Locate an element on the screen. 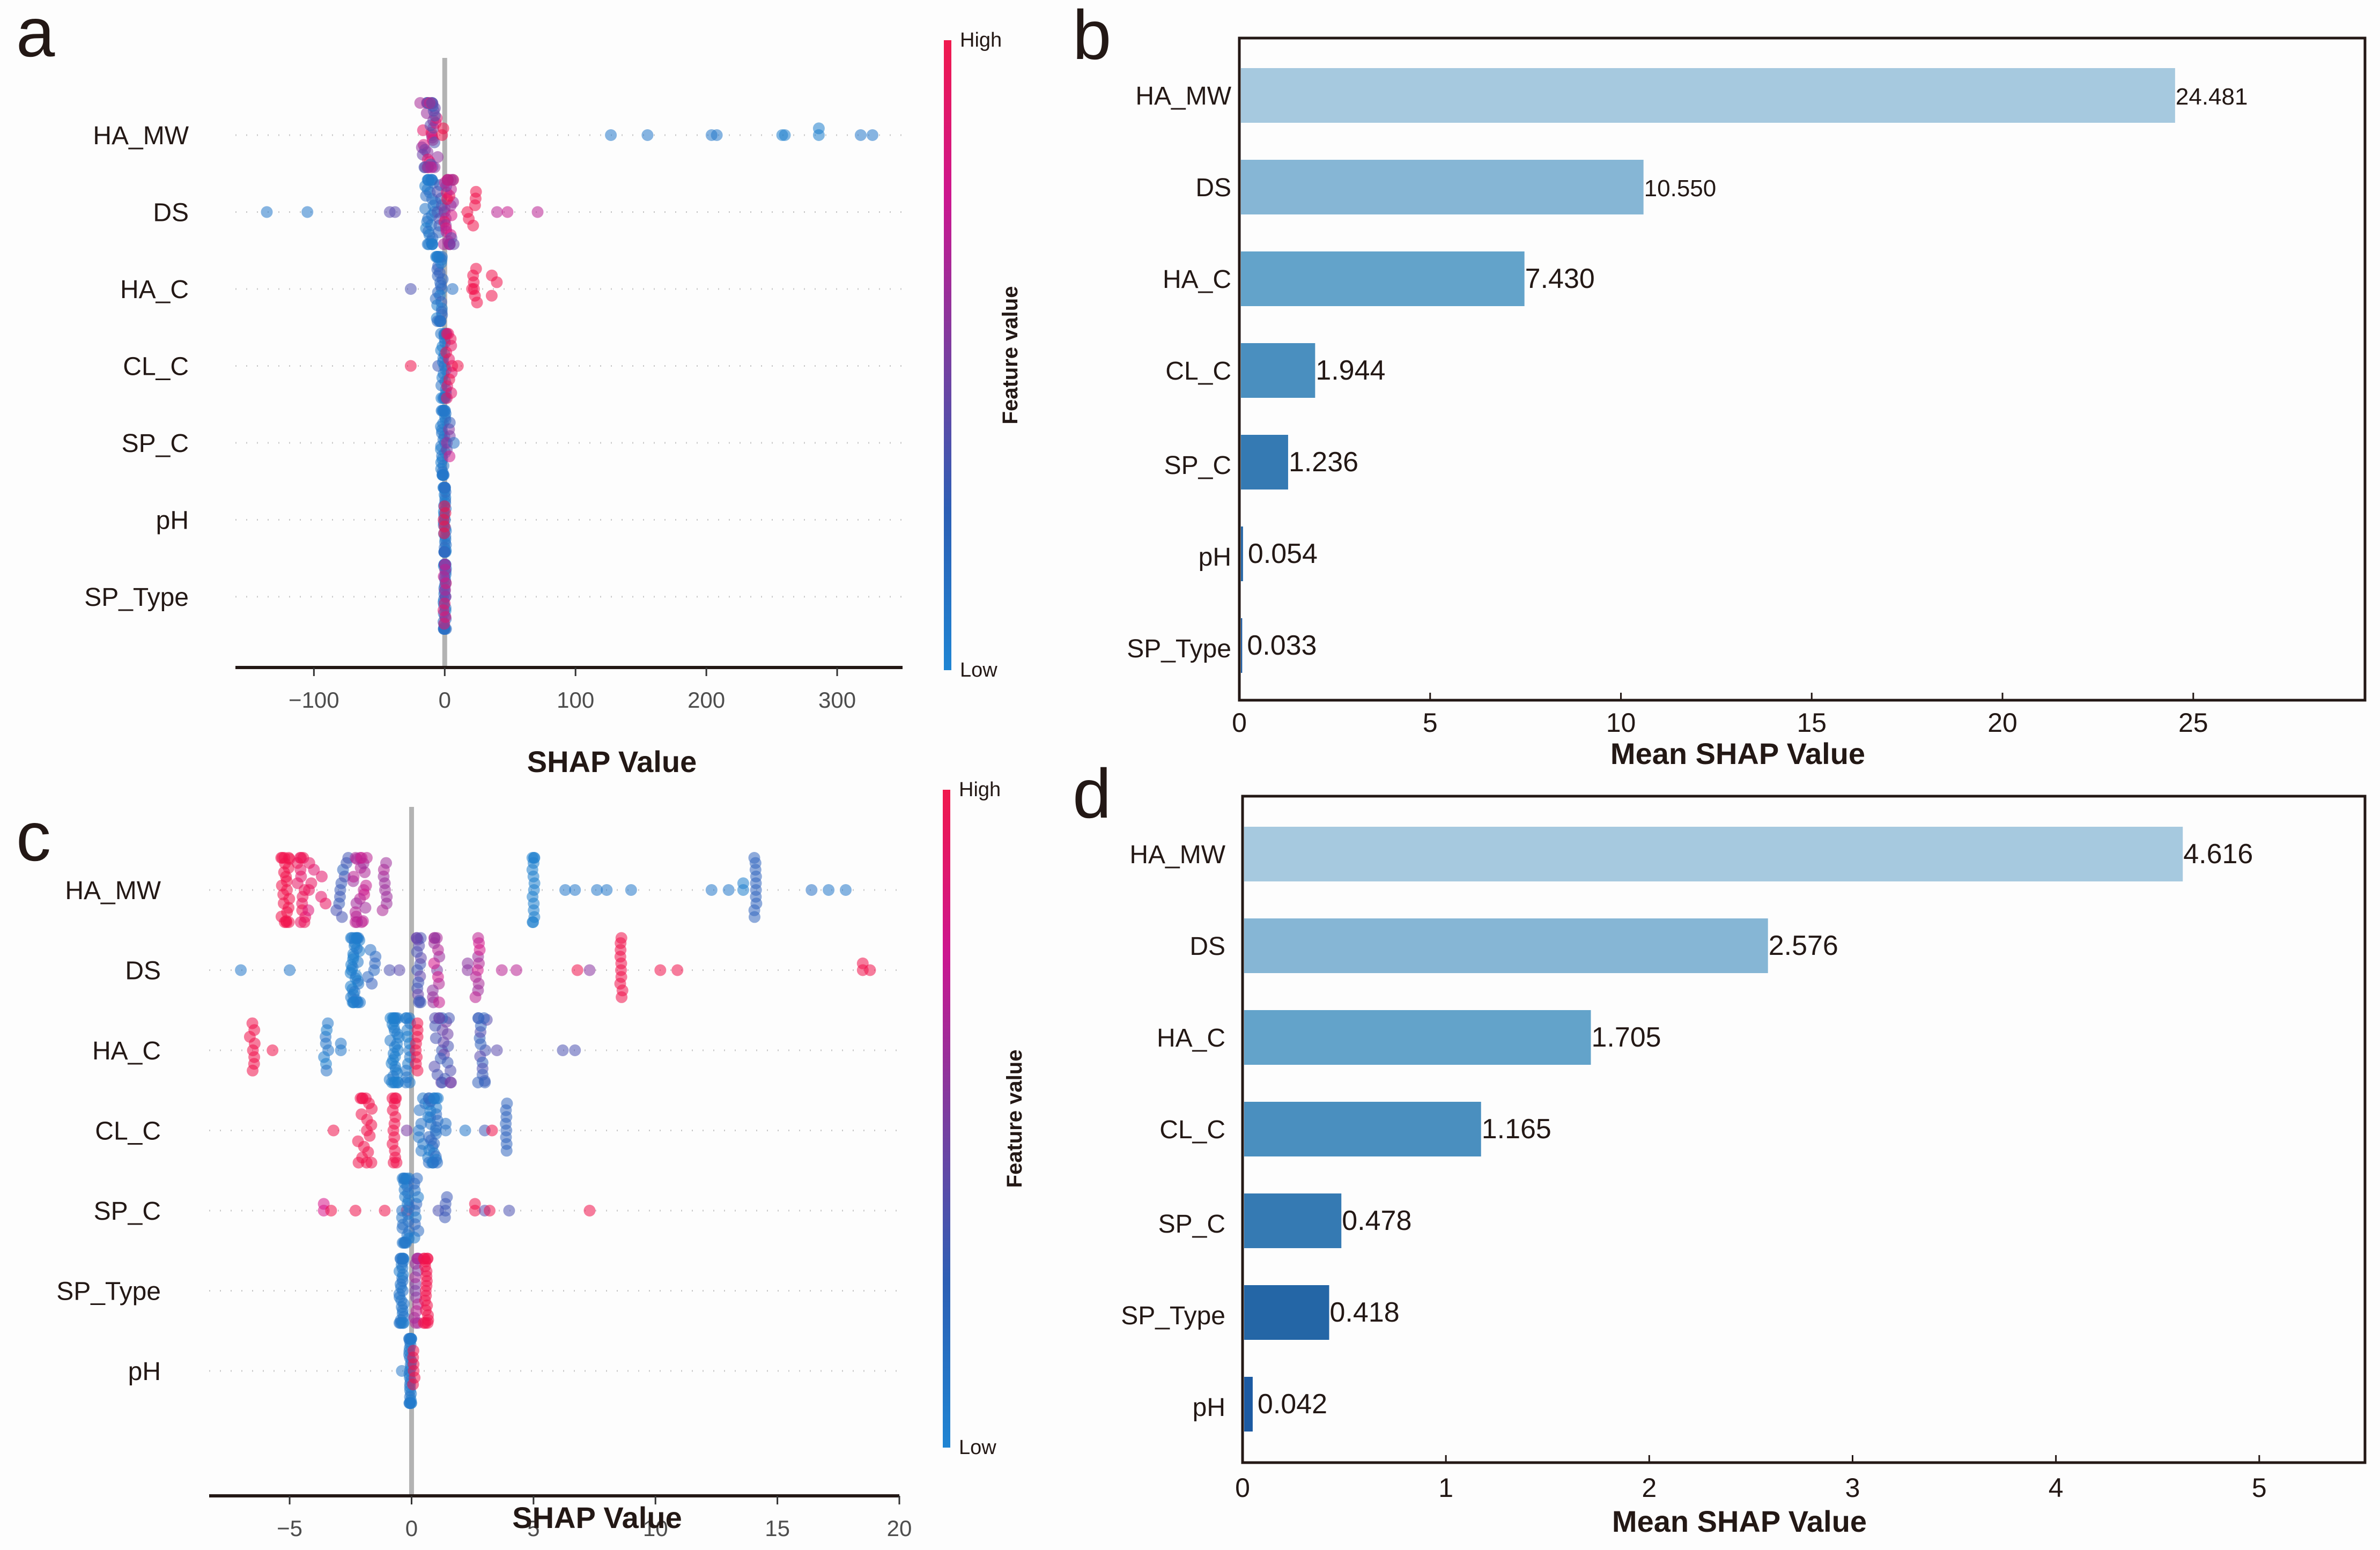 The width and height of the screenshot is (2380, 1550). x-axis-title: Mean SHAP Value is located at coordinates (1739, 1521).